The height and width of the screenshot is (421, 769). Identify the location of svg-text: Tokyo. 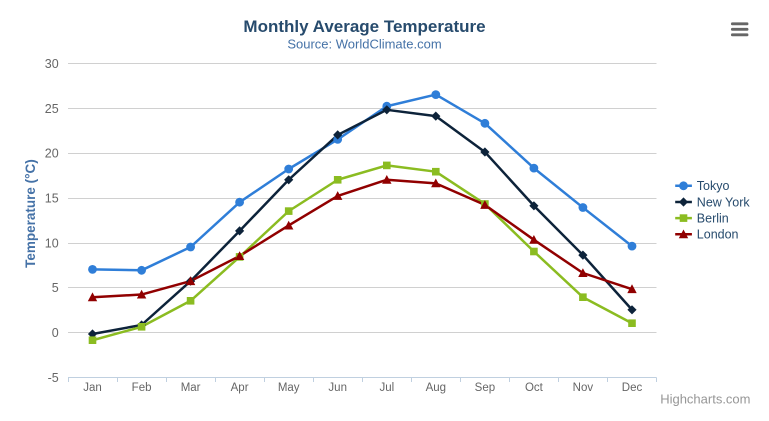
(713, 186).